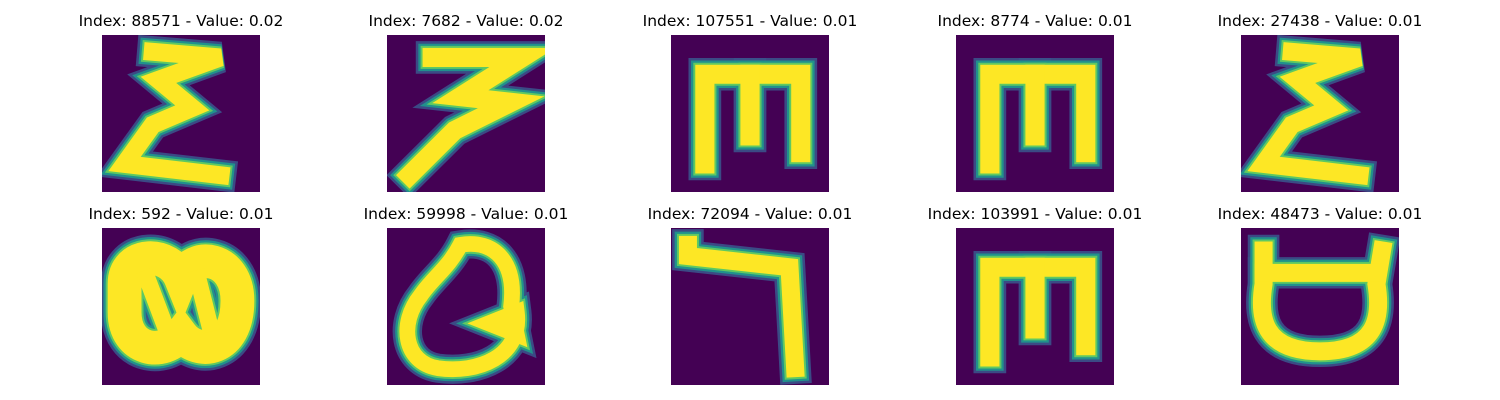 This screenshot has height=400, width=1500. What do you see at coordinates (1035, 214) in the screenshot?
I see `panel-title: Index: 103991 - Value: 0.01` at bounding box center [1035, 214].